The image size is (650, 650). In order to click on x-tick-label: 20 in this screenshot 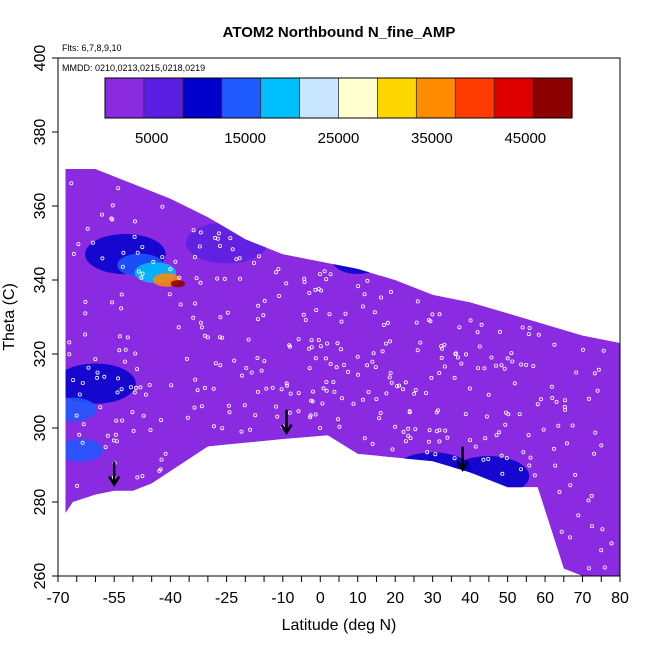, I will do `click(395, 598)`.